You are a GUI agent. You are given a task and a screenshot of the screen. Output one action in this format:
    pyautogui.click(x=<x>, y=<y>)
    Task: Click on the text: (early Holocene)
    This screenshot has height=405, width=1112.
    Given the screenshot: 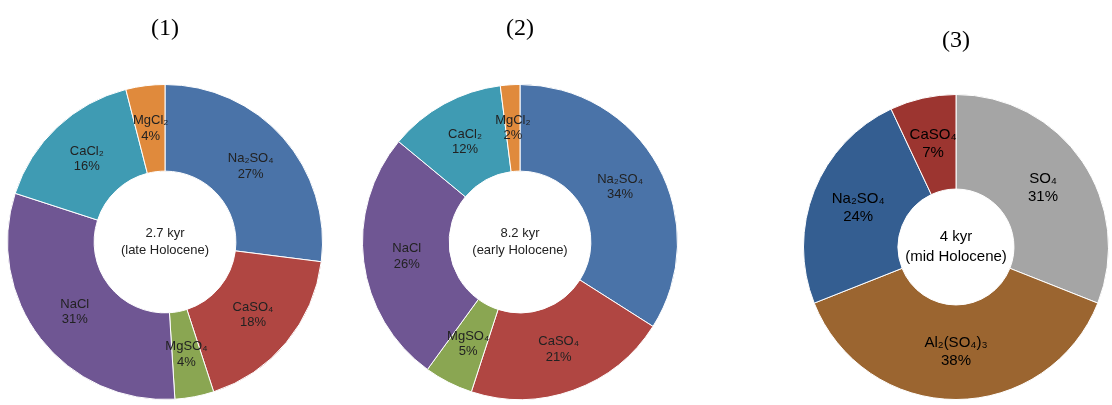 What is the action you would take?
    pyautogui.click(x=520, y=250)
    